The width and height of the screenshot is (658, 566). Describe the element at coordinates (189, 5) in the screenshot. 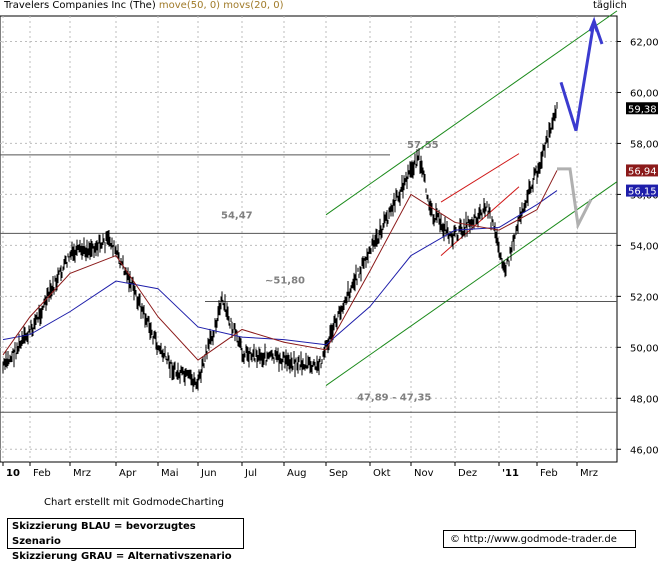

I see `indicator-ma50-label: move(50, 0)` at that location.